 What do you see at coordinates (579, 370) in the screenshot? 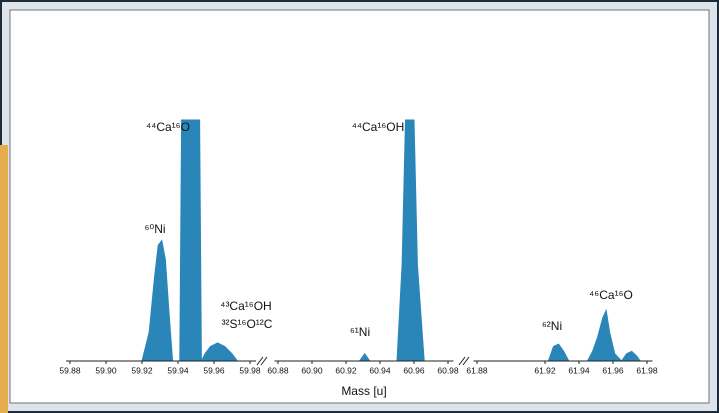
I see `x-tick-label: 61.94` at bounding box center [579, 370].